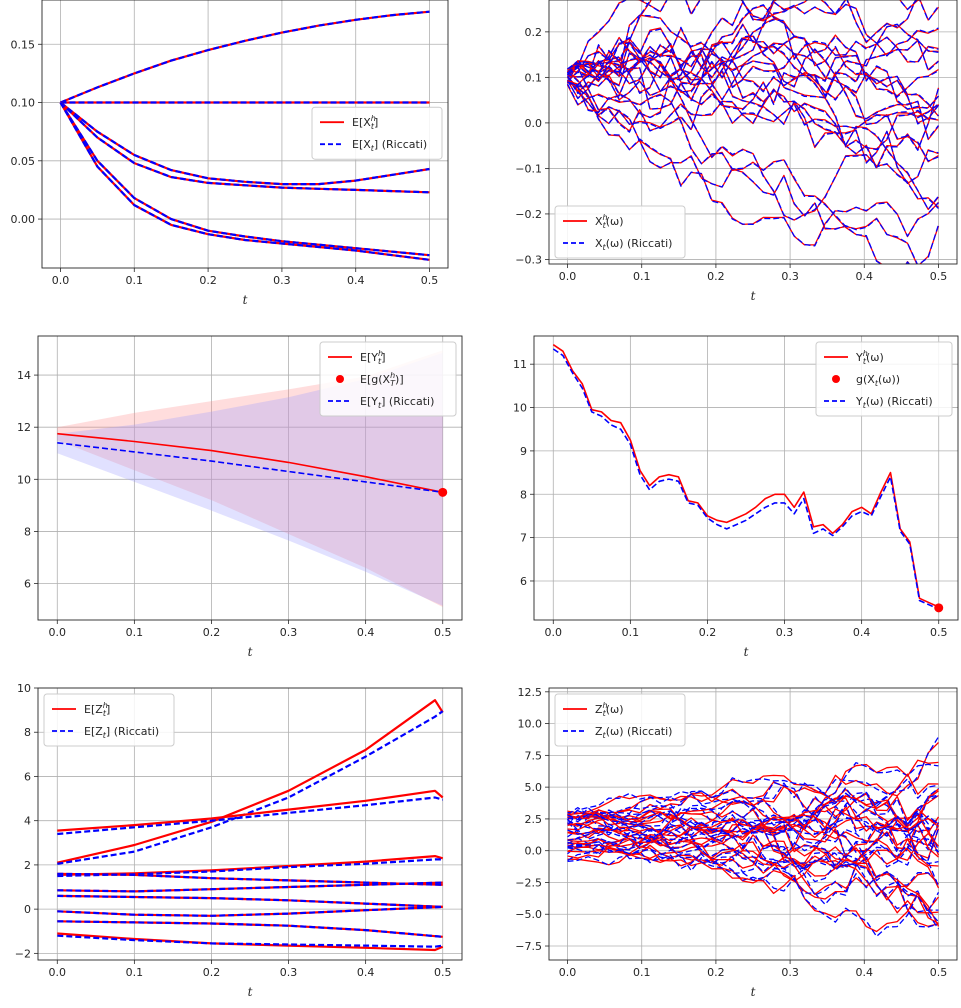 The image size is (961, 1008). I want to click on y-tick-label: −2, so click(23, 953).